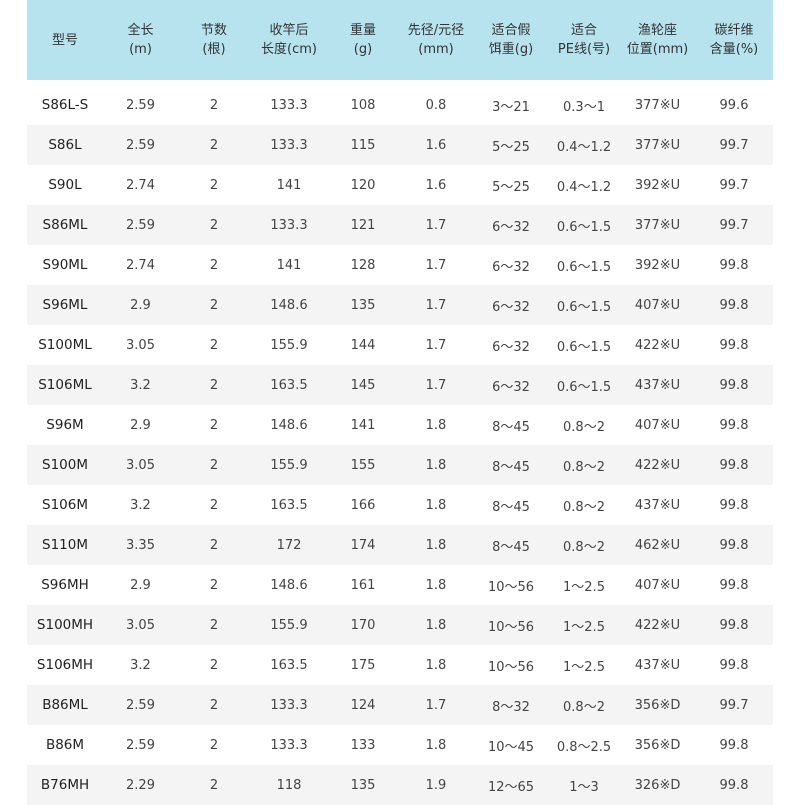 The image size is (800, 805). I want to click on cell-weight: 120, so click(363, 185).